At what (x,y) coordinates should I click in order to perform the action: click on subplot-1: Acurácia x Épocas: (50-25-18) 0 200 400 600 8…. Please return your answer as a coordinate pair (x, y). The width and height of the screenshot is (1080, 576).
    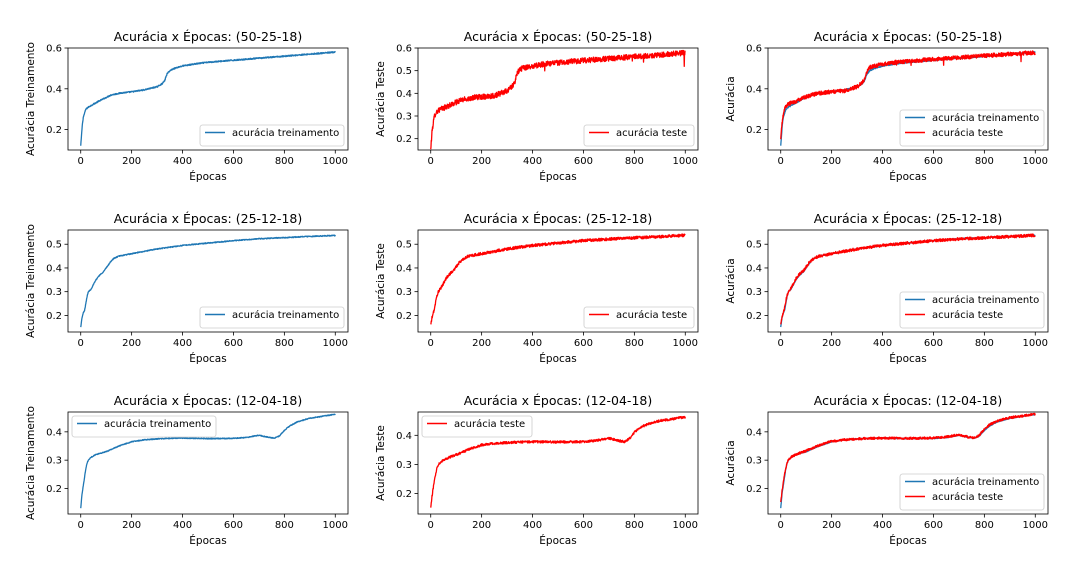
    Looking at the image, I should click on (187, 106).